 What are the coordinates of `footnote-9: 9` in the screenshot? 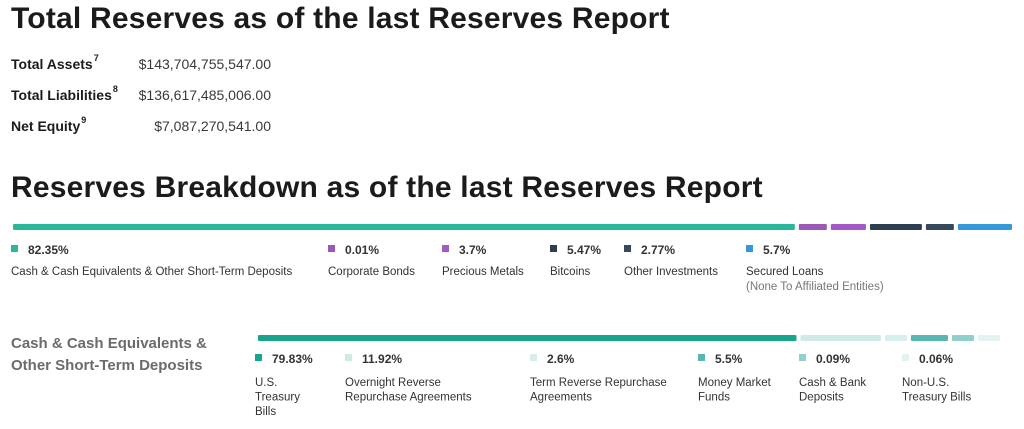 It's located at (84, 120).